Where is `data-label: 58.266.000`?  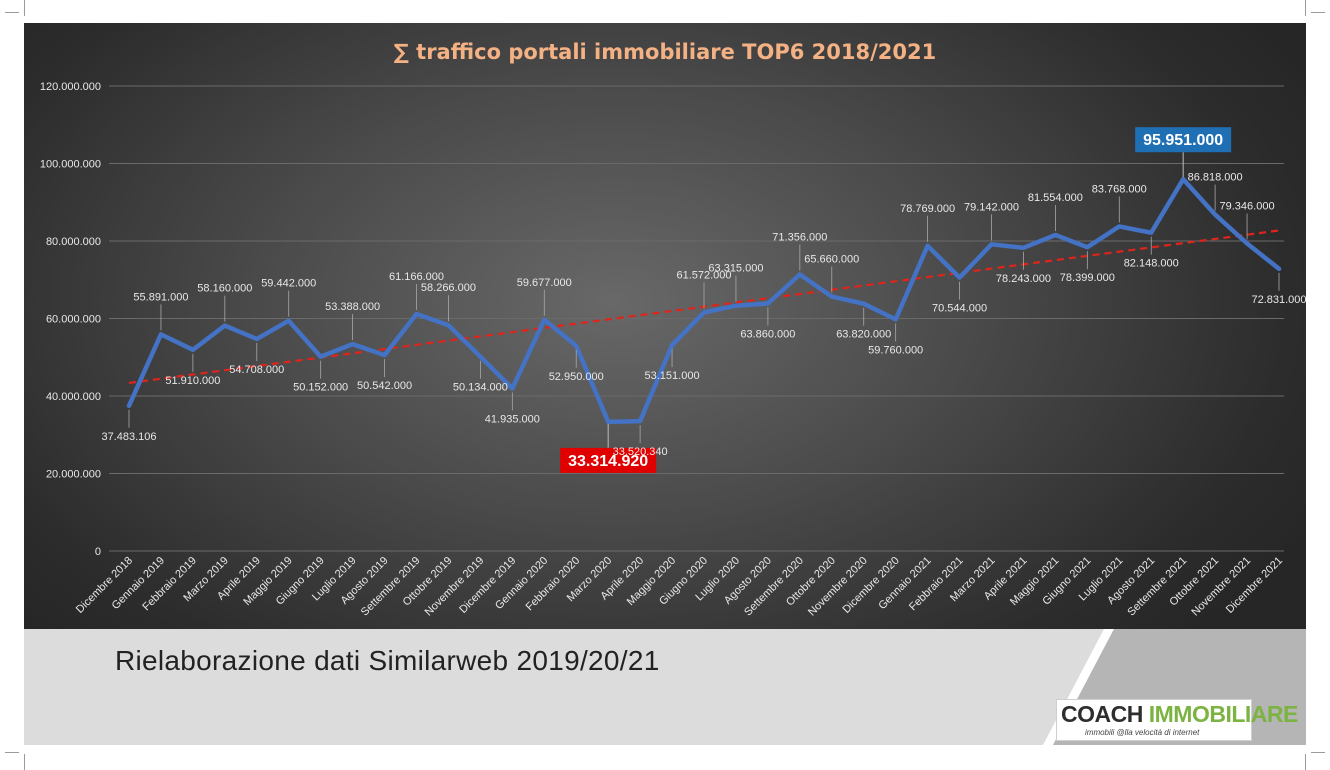
data-label: 58.266.000 is located at coordinates (448, 288).